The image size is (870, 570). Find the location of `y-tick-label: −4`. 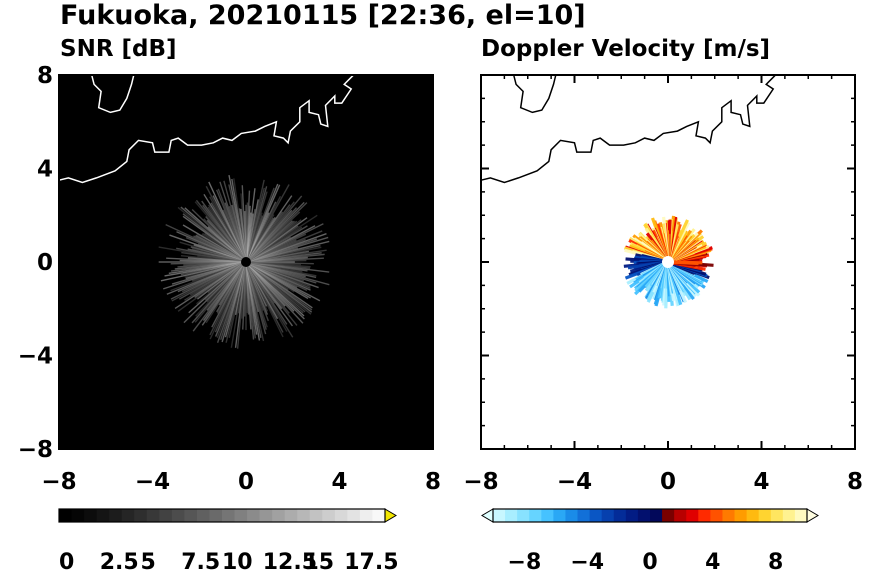

y-tick-label: −4 is located at coordinates (35, 357).